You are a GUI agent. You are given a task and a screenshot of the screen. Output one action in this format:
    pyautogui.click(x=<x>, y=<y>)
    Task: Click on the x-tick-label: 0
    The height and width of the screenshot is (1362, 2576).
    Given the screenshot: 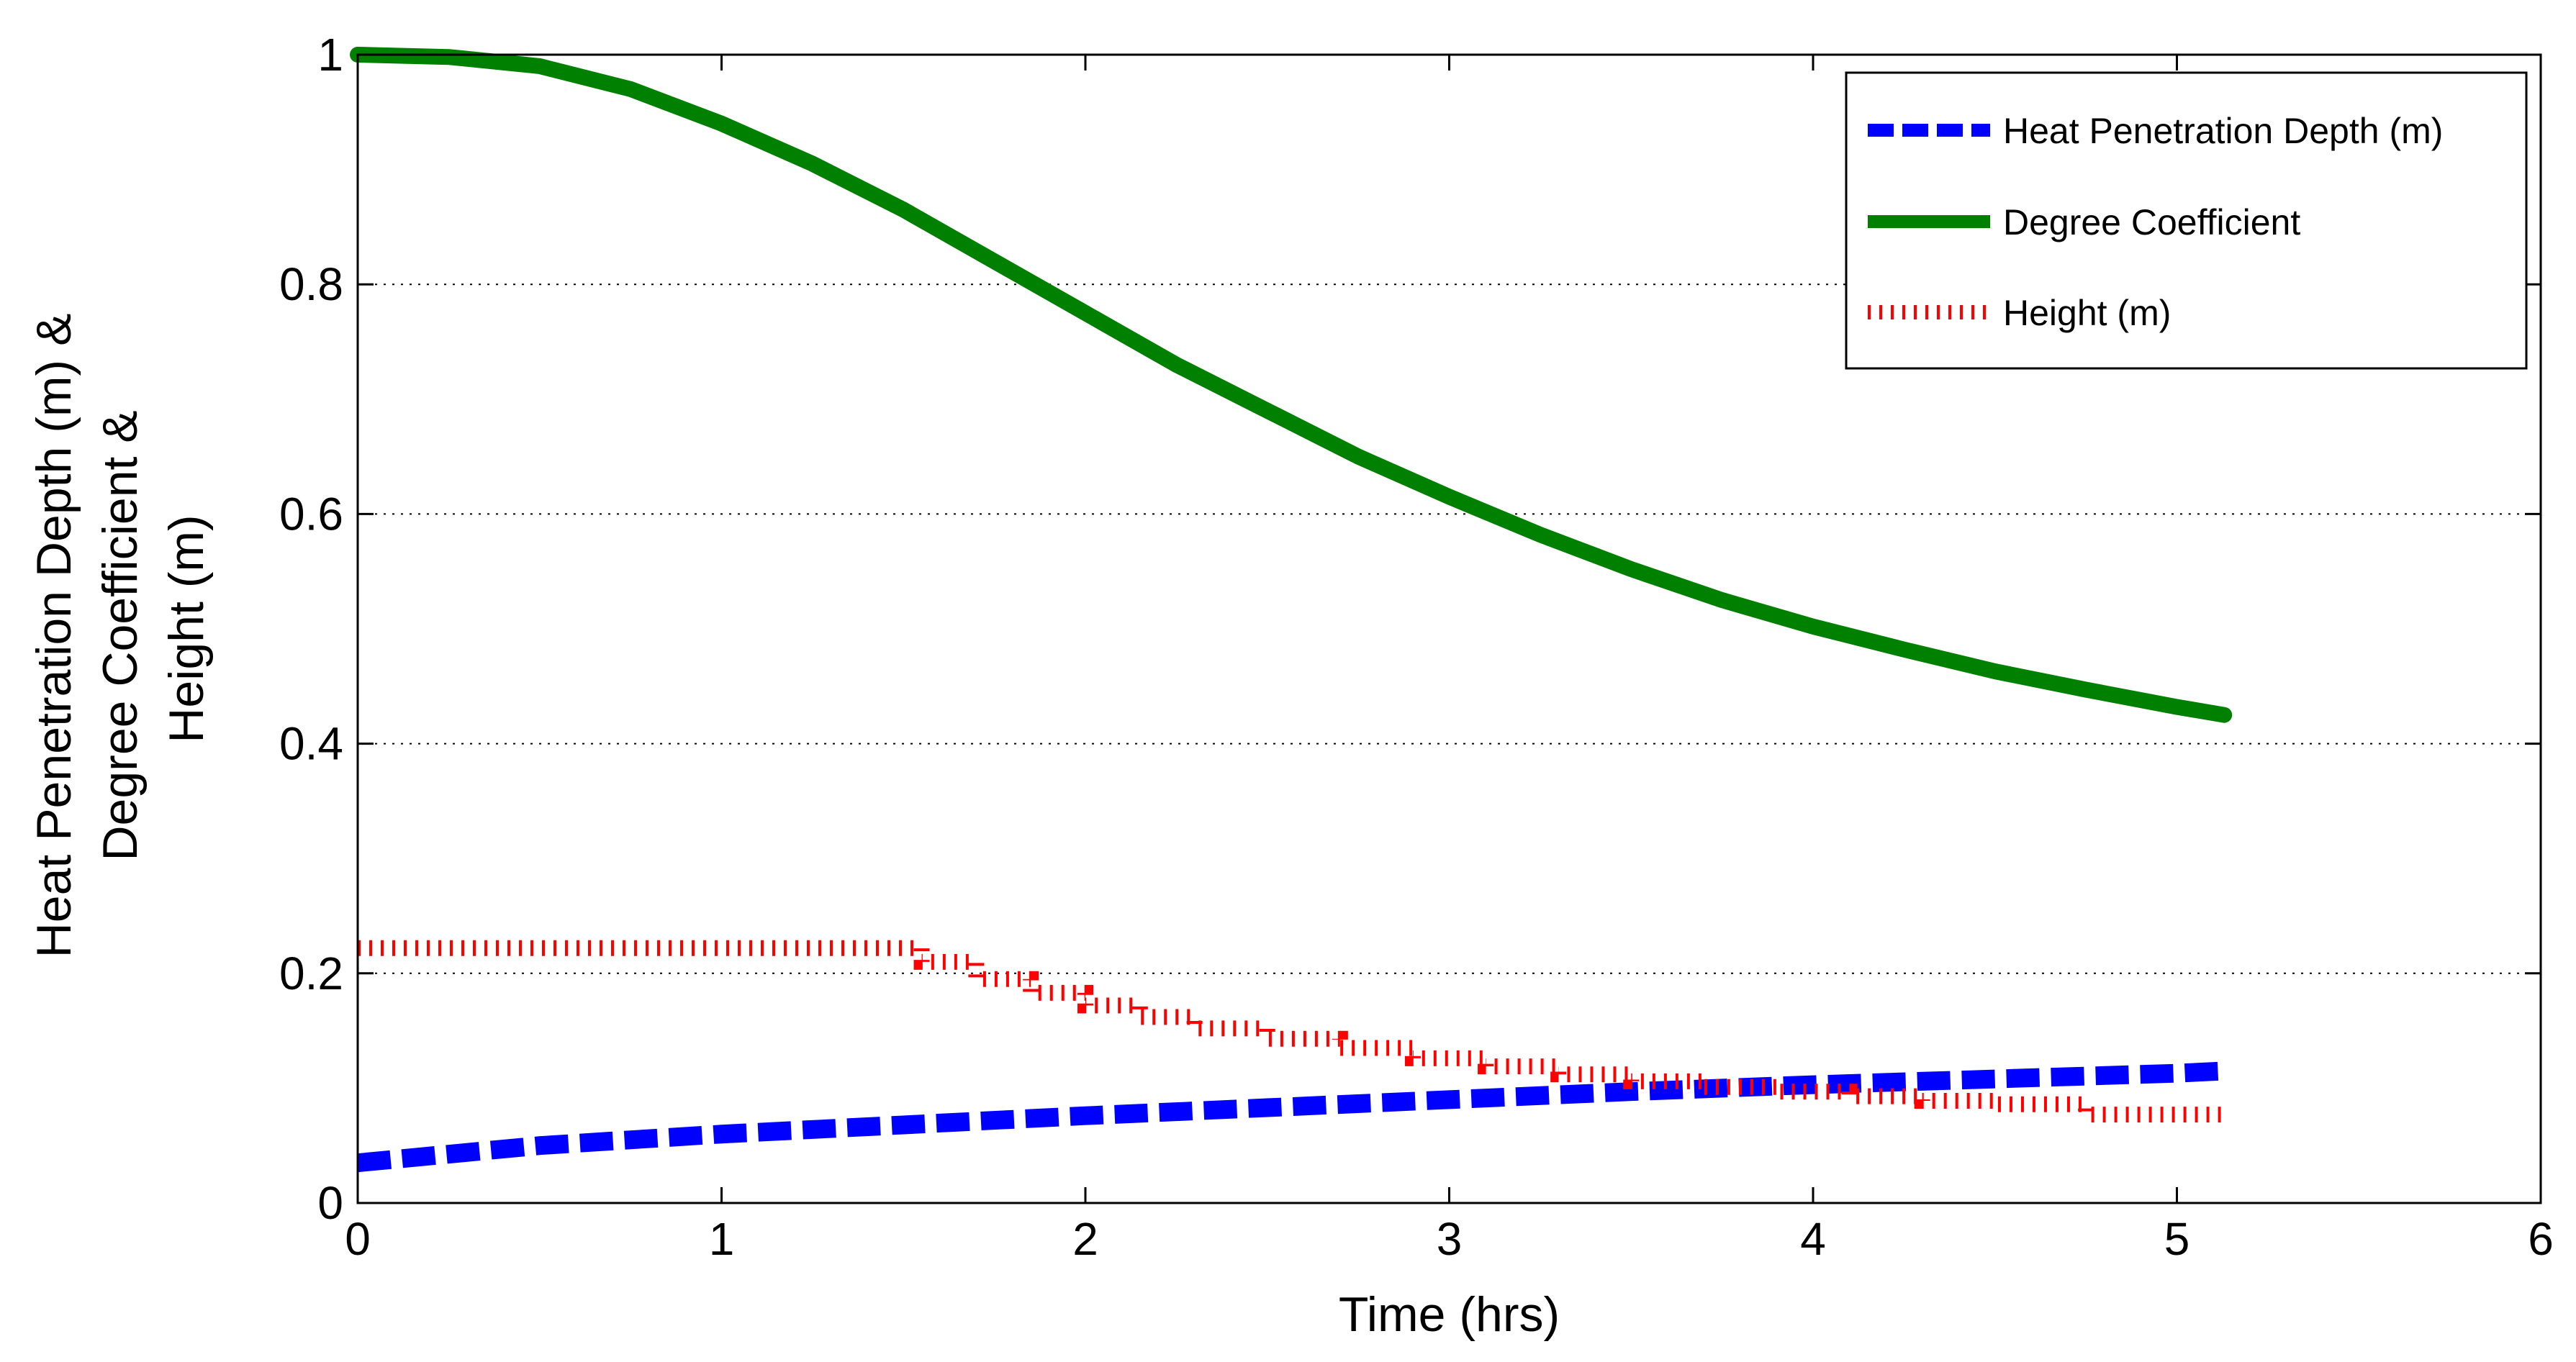 What is the action you would take?
    pyautogui.click(x=358, y=1239)
    